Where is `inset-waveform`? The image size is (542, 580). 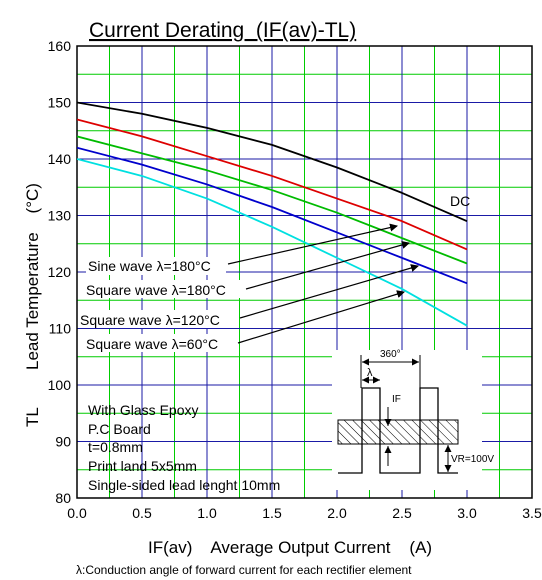
inset-waveform is located at coordinates (398, 430).